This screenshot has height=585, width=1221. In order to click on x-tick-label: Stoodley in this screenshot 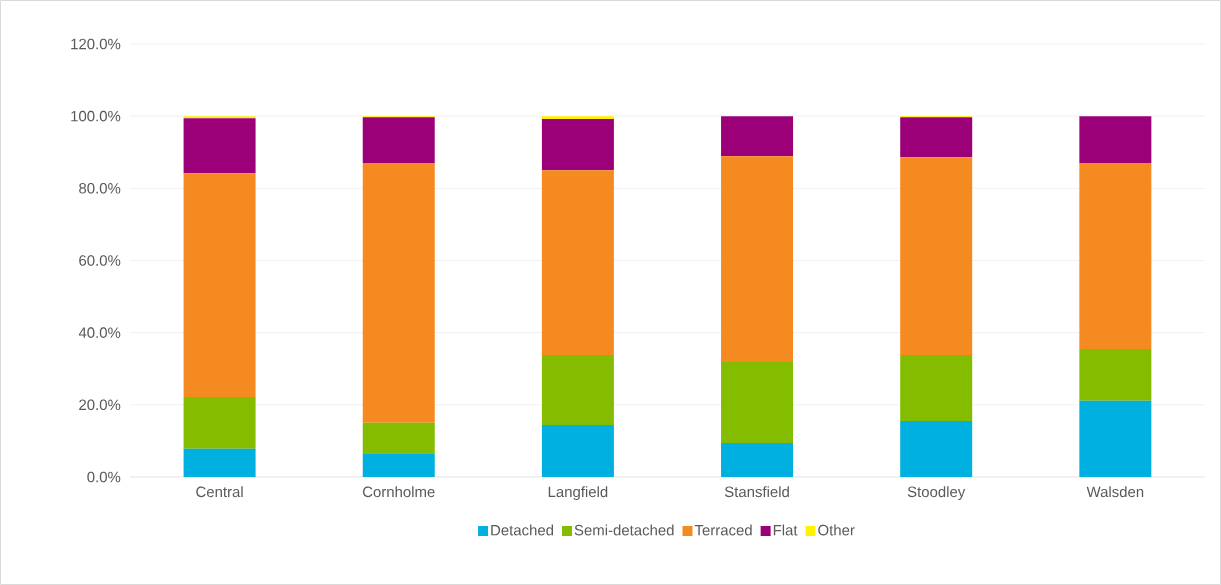, I will do `click(936, 493)`.